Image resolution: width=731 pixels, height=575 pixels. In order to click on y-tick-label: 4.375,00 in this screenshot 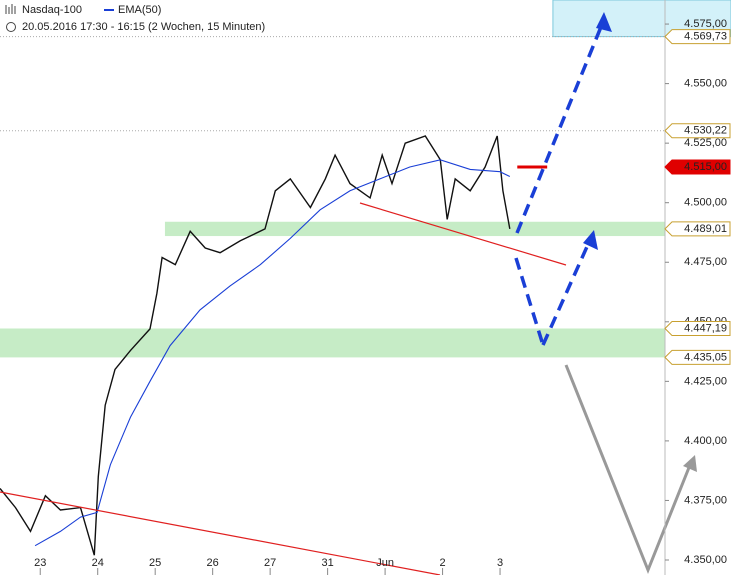, I will do `click(705, 500)`.